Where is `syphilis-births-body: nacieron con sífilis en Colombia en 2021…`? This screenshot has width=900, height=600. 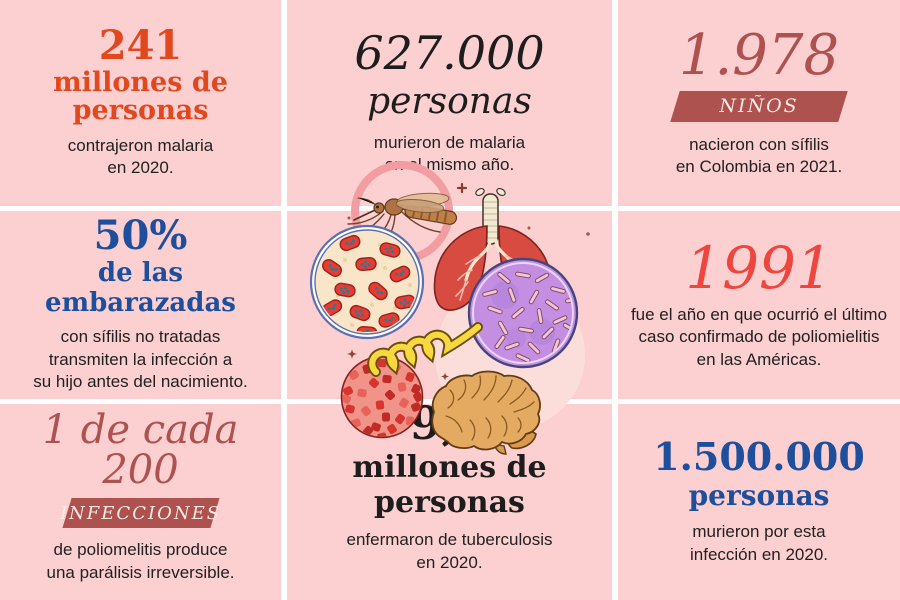
syphilis-births-body: nacieron con sífilis en Colombia en 2021… is located at coordinates (759, 155).